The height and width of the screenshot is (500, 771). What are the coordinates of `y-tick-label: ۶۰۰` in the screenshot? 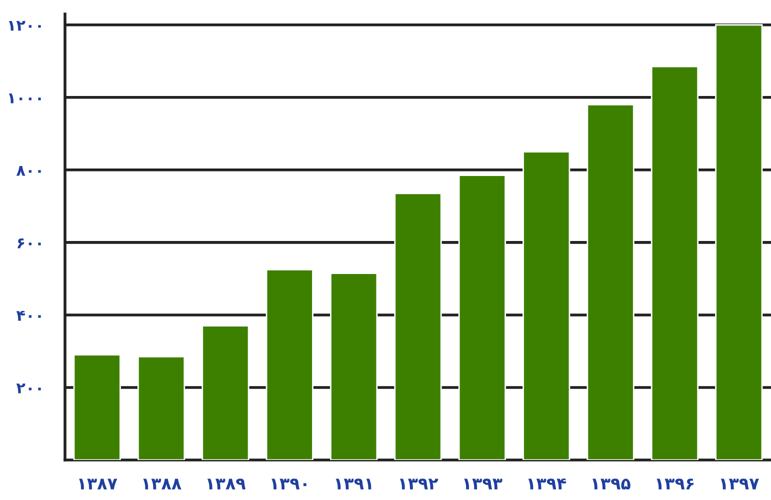 It's located at (29, 243).